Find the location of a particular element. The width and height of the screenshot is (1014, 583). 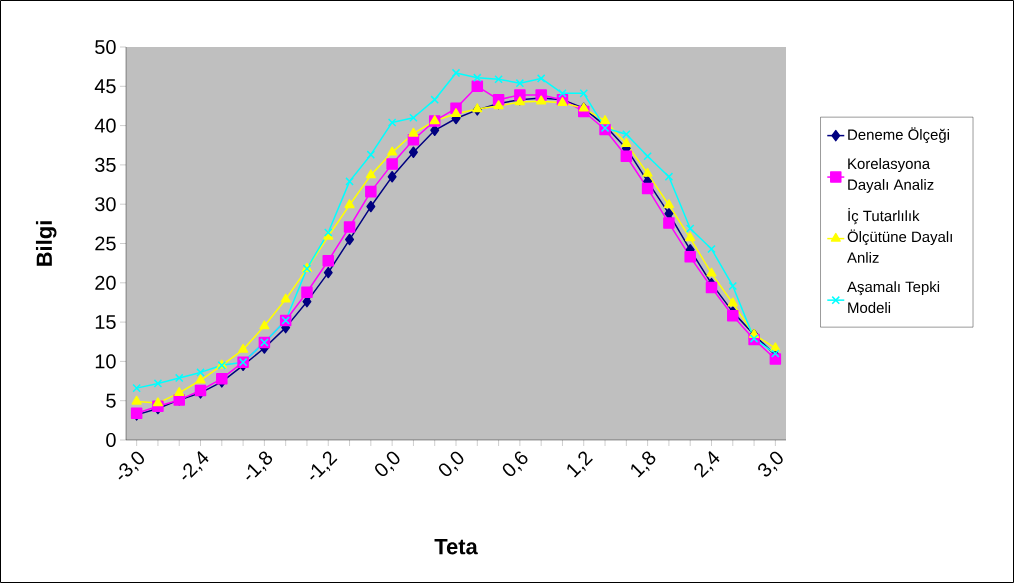

y-tick-label: 15 is located at coordinates (105, 322).